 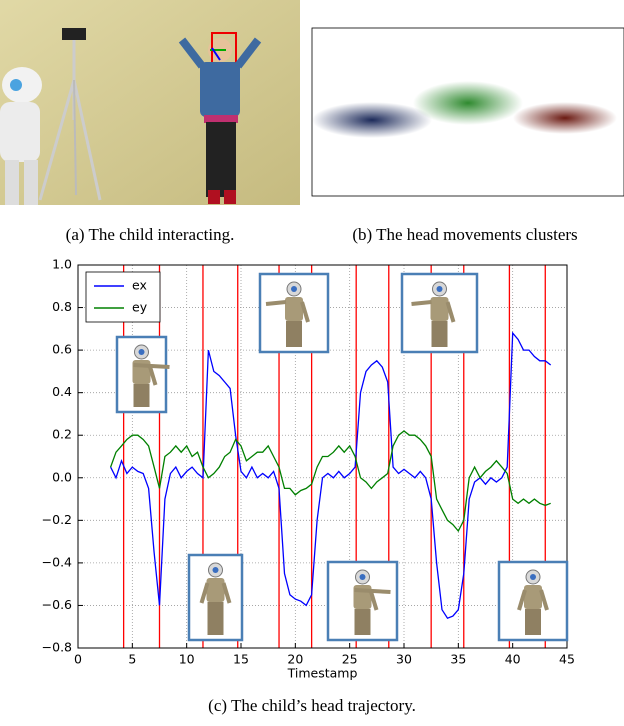 I want to click on x-tick-label: 30, so click(x=404, y=659).